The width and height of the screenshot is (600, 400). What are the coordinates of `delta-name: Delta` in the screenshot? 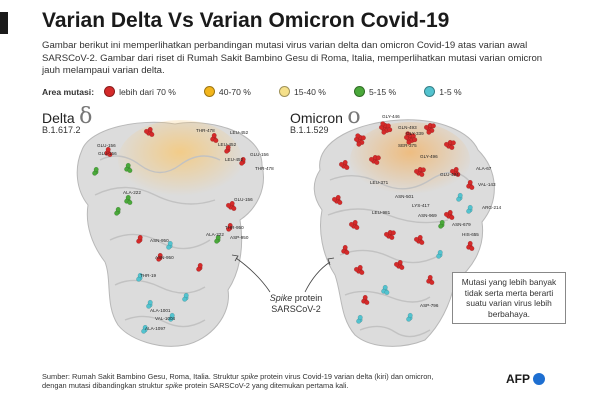 It's located at (58, 118).